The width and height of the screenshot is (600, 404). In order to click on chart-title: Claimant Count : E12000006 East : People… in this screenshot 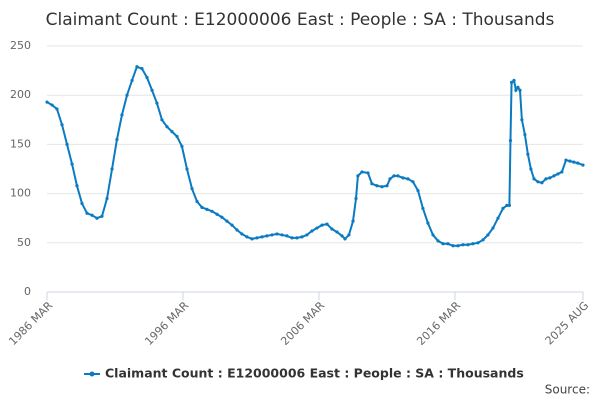, I will do `click(300, 20)`.